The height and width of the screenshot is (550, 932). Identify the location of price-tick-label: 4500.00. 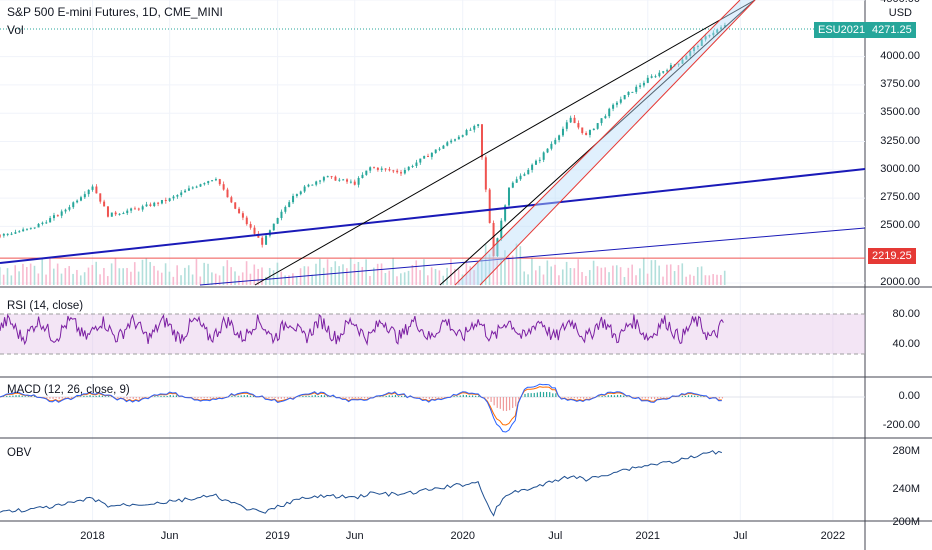
(900, 2).